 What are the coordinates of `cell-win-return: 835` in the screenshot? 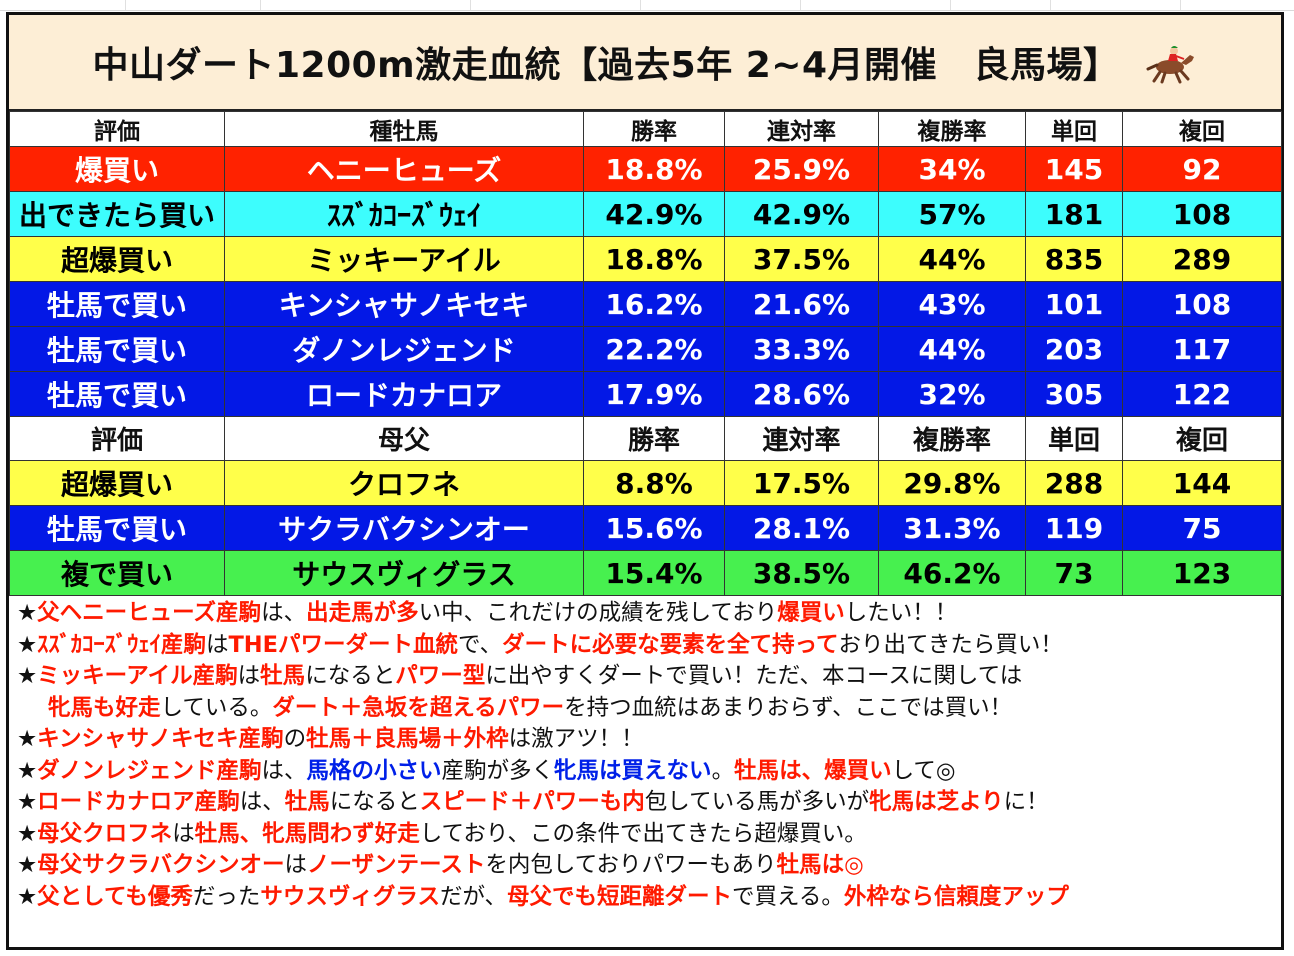 It's located at (1074, 259).